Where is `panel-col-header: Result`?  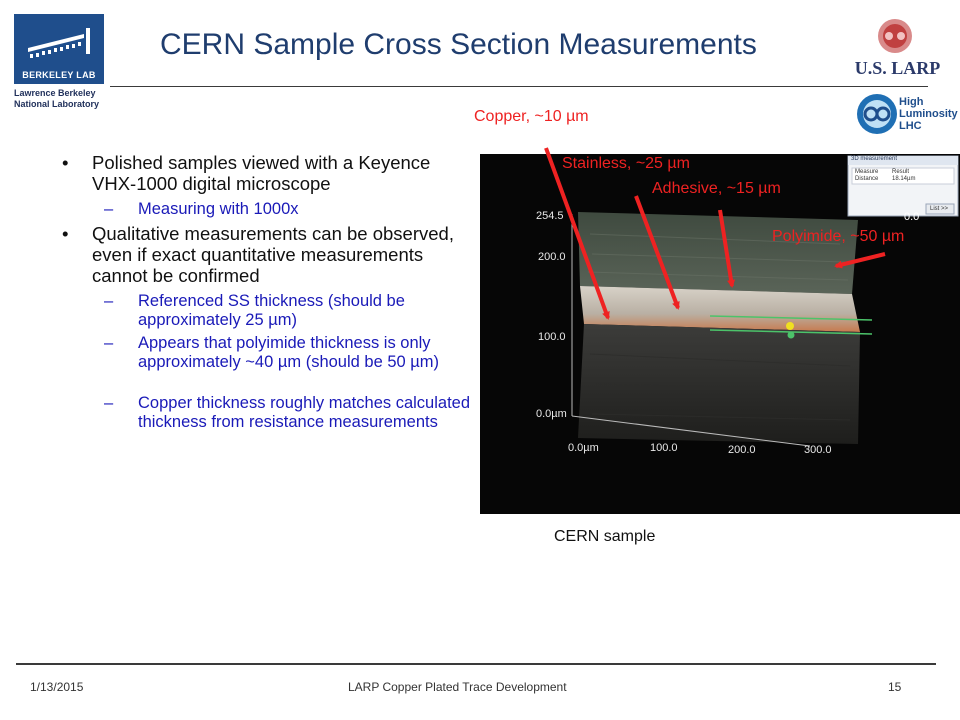
panel-col-header: Result is located at coordinates (901, 172).